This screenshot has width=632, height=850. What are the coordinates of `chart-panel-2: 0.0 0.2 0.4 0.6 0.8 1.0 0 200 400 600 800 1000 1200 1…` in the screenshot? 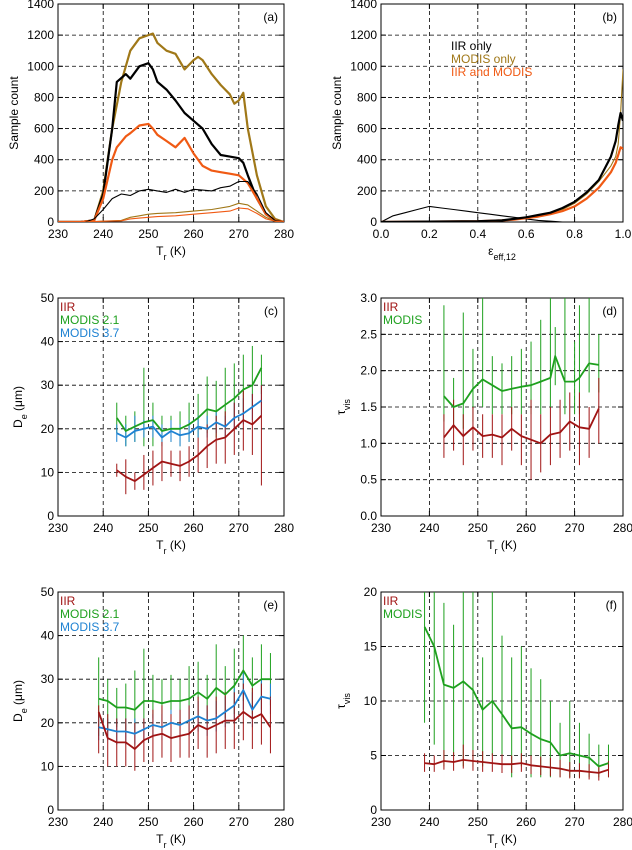 It's located at (481, 131).